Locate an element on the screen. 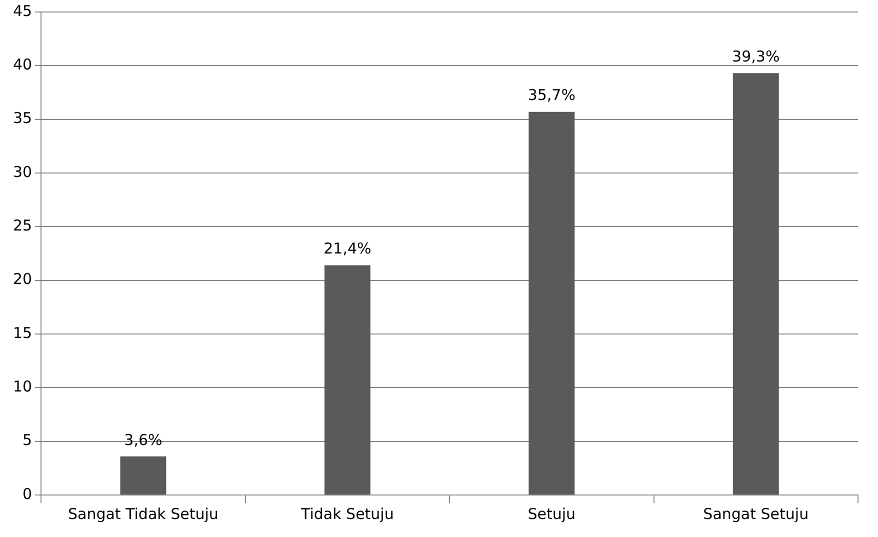  y-tick-label: 5 is located at coordinates (27, 440).